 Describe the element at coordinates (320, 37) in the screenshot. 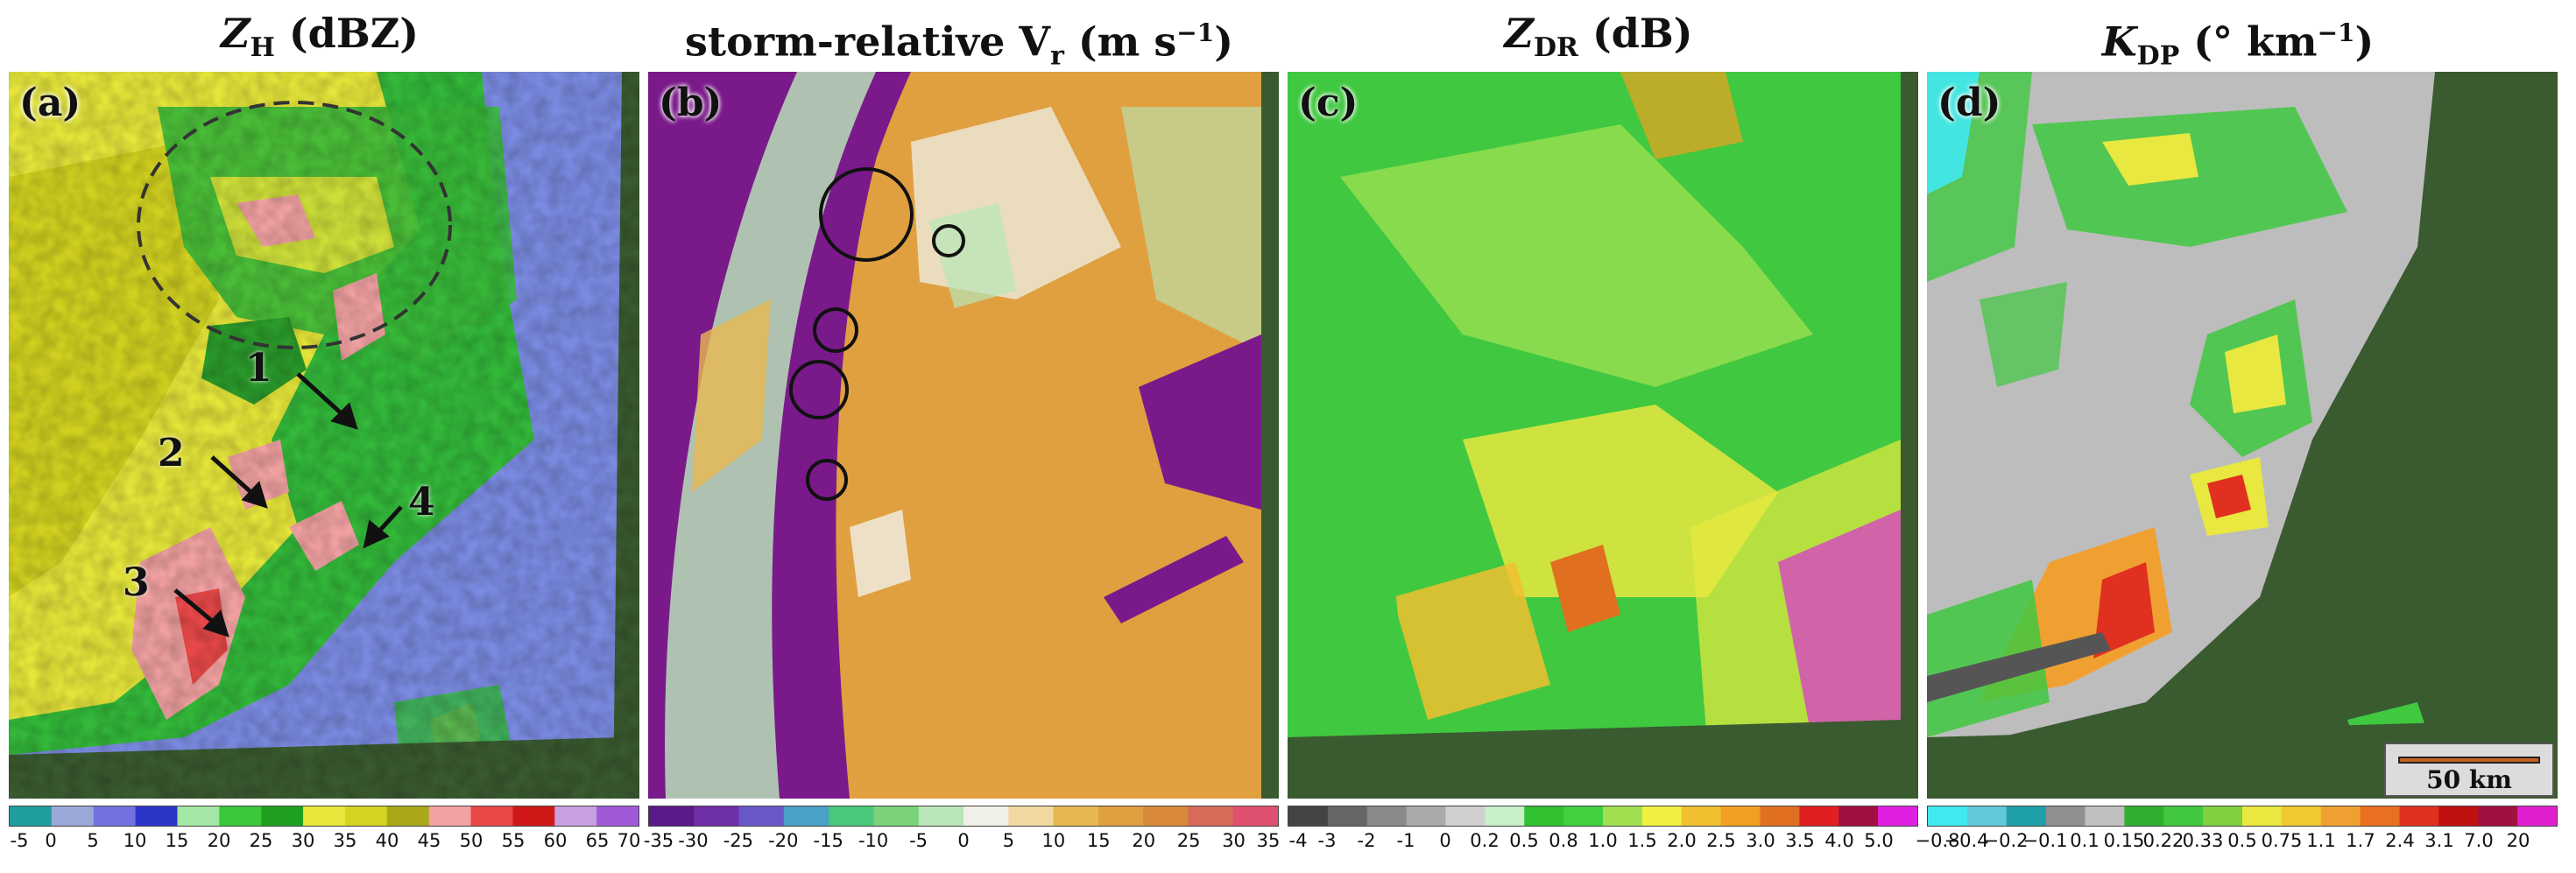

I see `panel-a-title: ZH (dBZ)` at that location.